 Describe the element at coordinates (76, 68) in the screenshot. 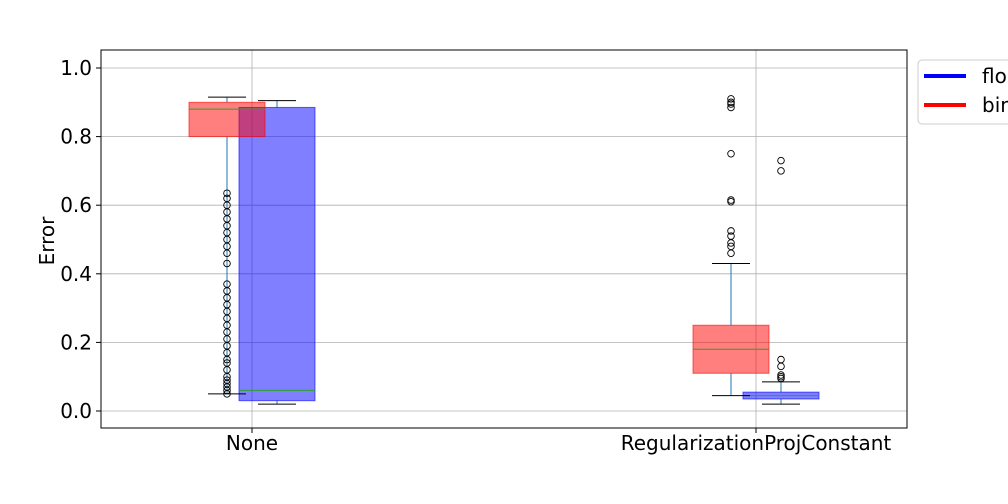

I see `y-tick-label: 1.0` at that location.